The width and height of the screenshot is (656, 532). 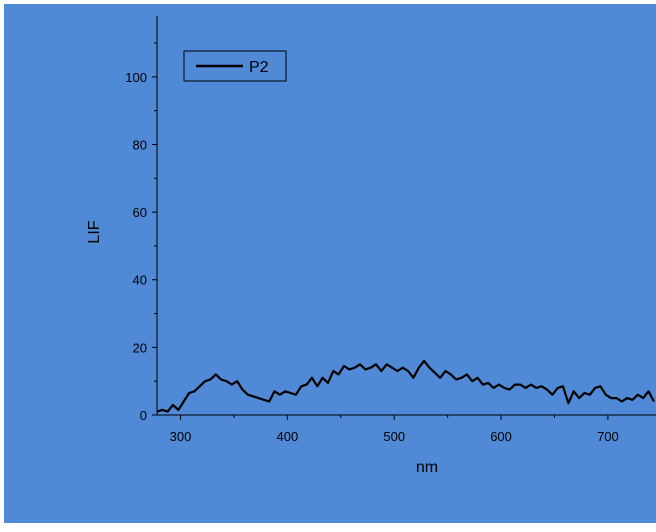 What do you see at coordinates (181, 436) in the screenshot?
I see `x-tick-label-300: 300` at bounding box center [181, 436].